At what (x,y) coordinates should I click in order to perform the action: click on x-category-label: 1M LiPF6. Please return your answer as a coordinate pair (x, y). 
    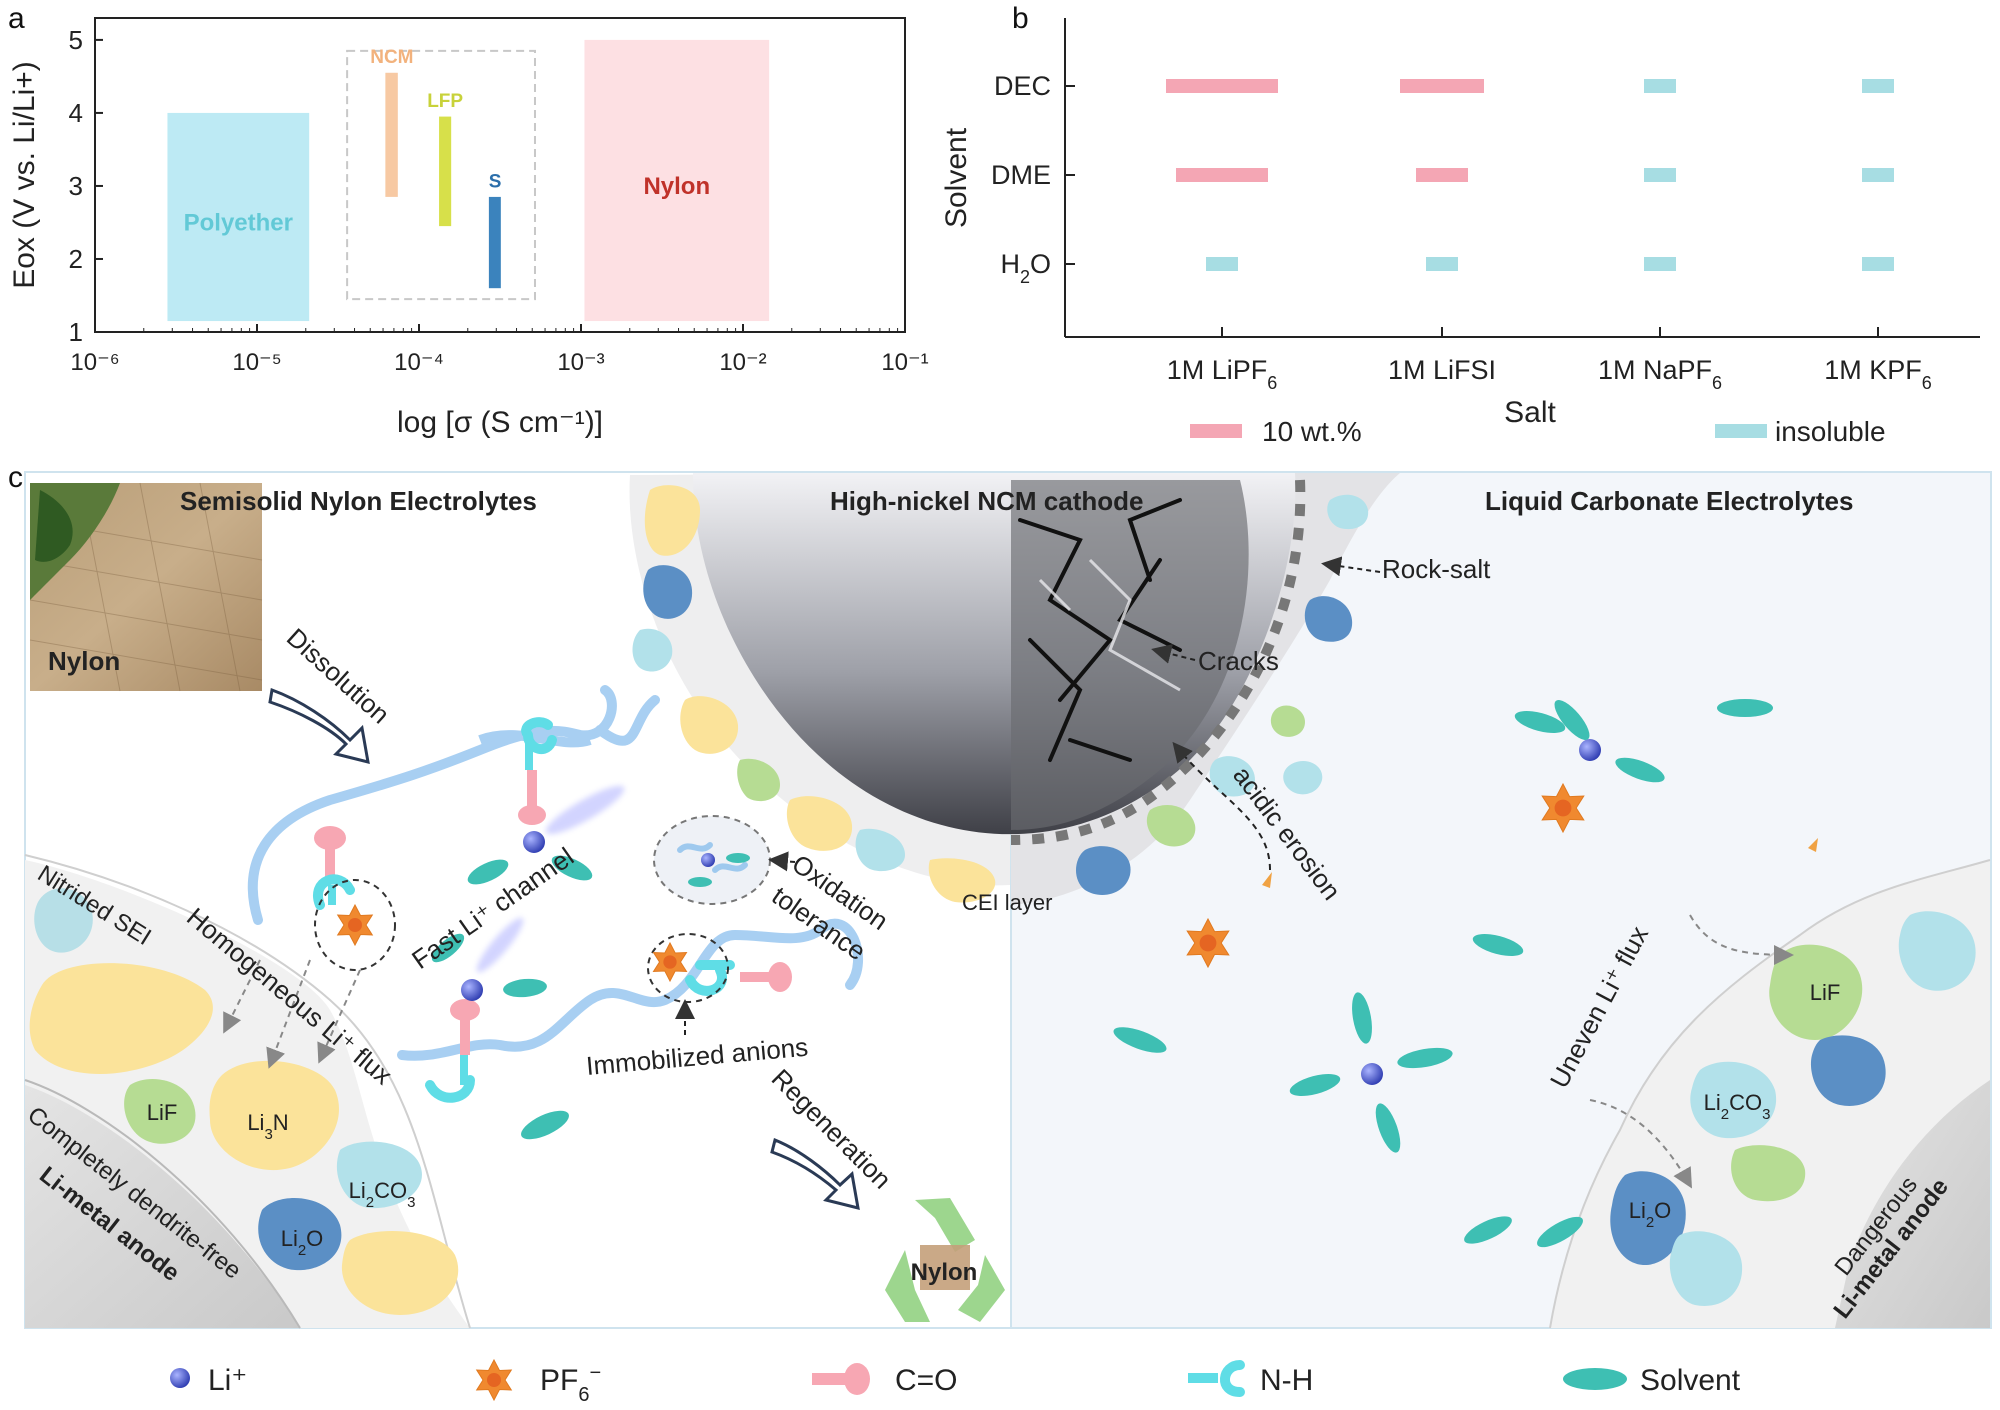
    Looking at the image, I should click on (1222, 374).